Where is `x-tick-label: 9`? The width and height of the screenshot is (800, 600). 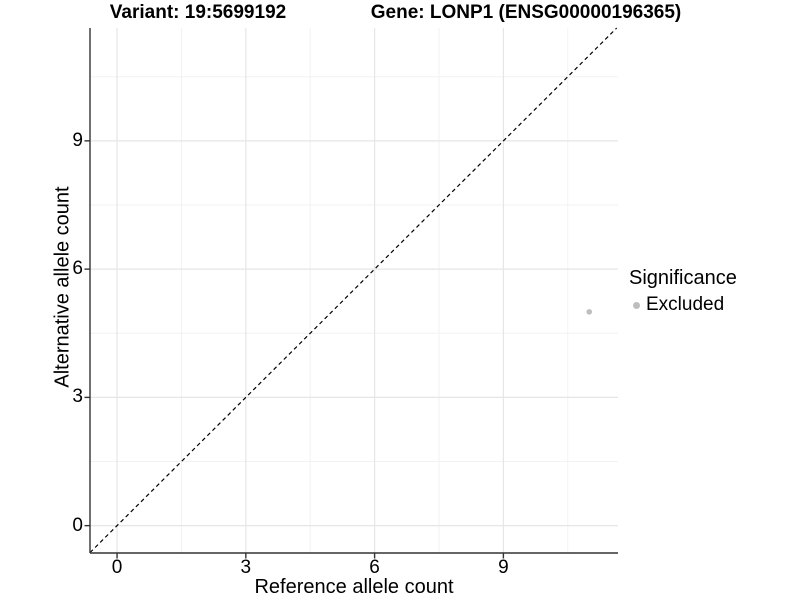
x-tick-label: 9 is located at coordinates (503, 567).